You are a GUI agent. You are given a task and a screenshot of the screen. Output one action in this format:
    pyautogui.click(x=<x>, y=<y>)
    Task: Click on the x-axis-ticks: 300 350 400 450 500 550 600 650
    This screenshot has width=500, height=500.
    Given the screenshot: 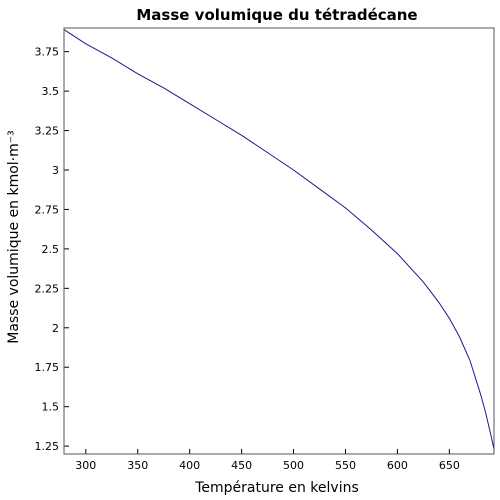 What is the action you would take?
    pyautogui.click(x=267, y=460)
    